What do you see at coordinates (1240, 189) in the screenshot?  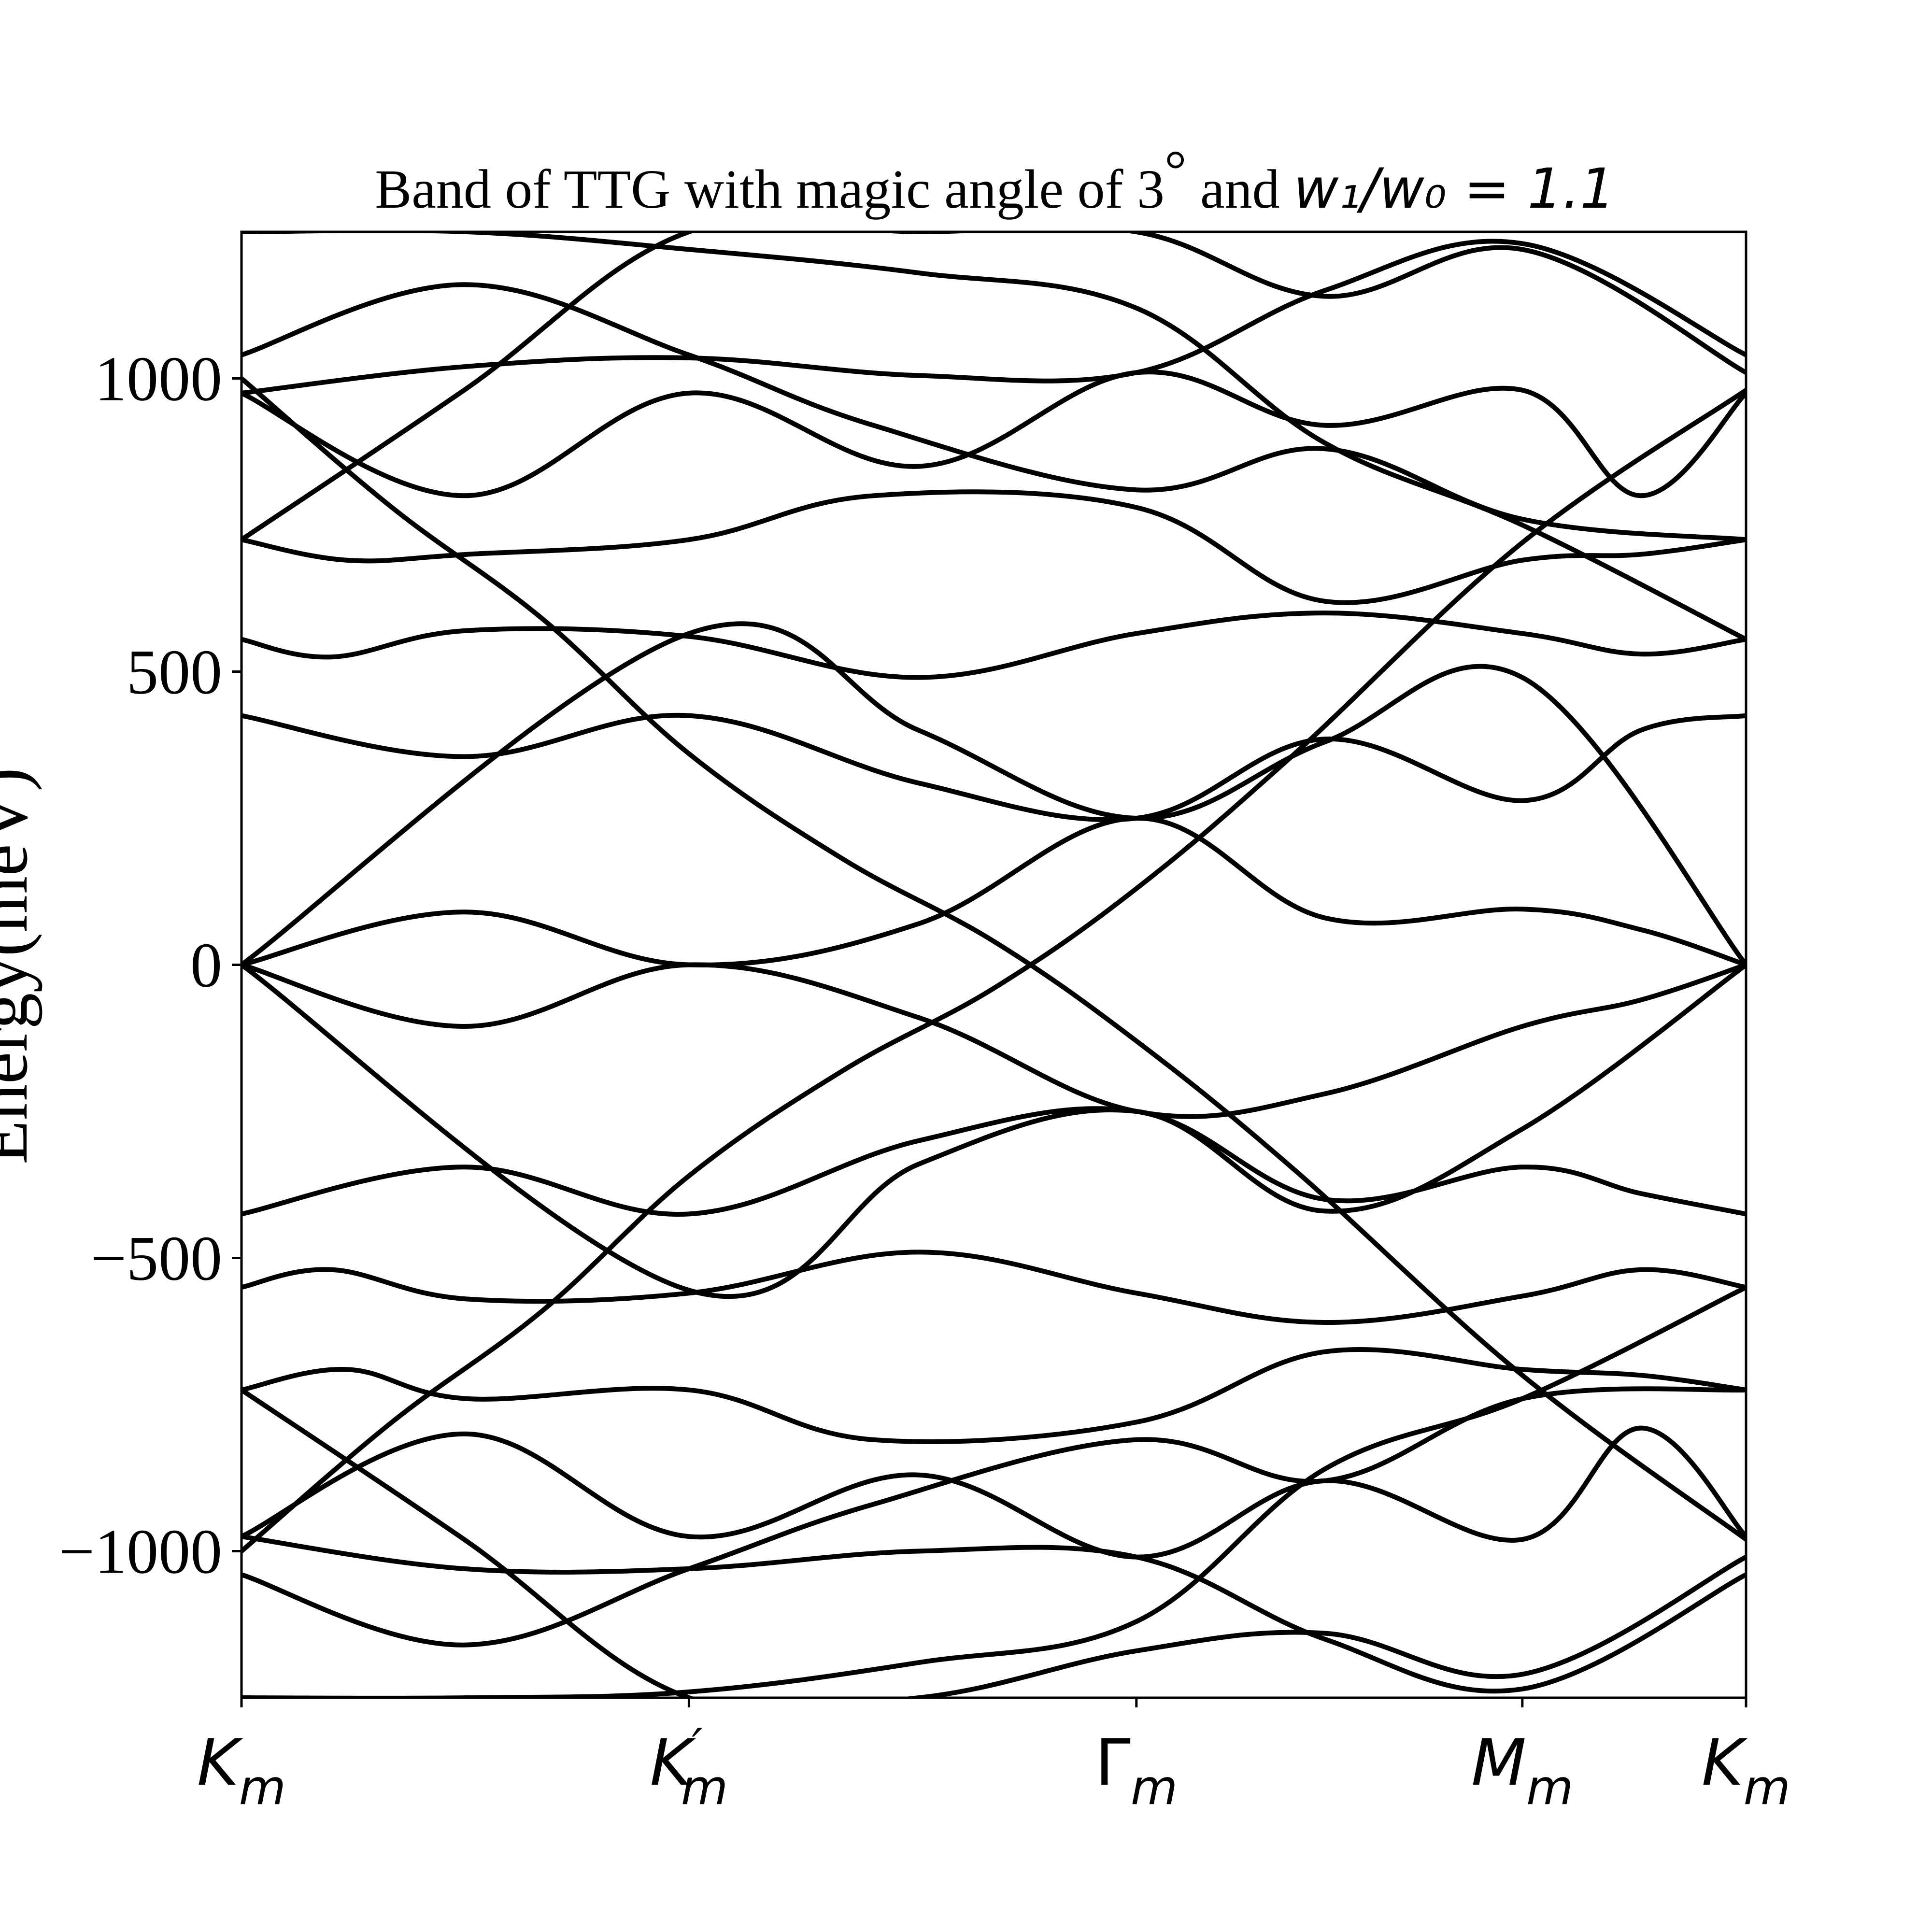 I see `chart-title-middle: and` at bounding box center [1240, 189].